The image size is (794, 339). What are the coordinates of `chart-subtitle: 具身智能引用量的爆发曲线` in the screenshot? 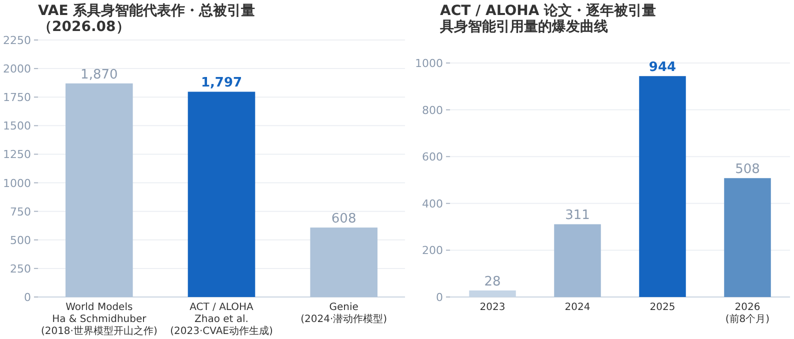 It's located at (523, 27).